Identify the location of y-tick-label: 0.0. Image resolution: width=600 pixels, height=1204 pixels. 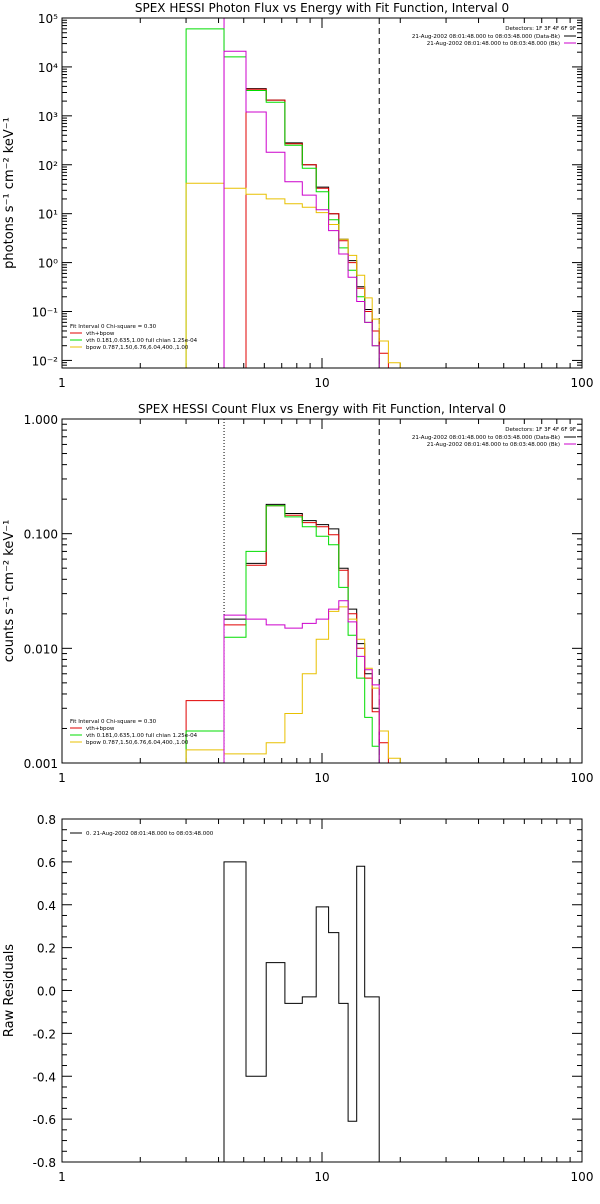
(46, 992).